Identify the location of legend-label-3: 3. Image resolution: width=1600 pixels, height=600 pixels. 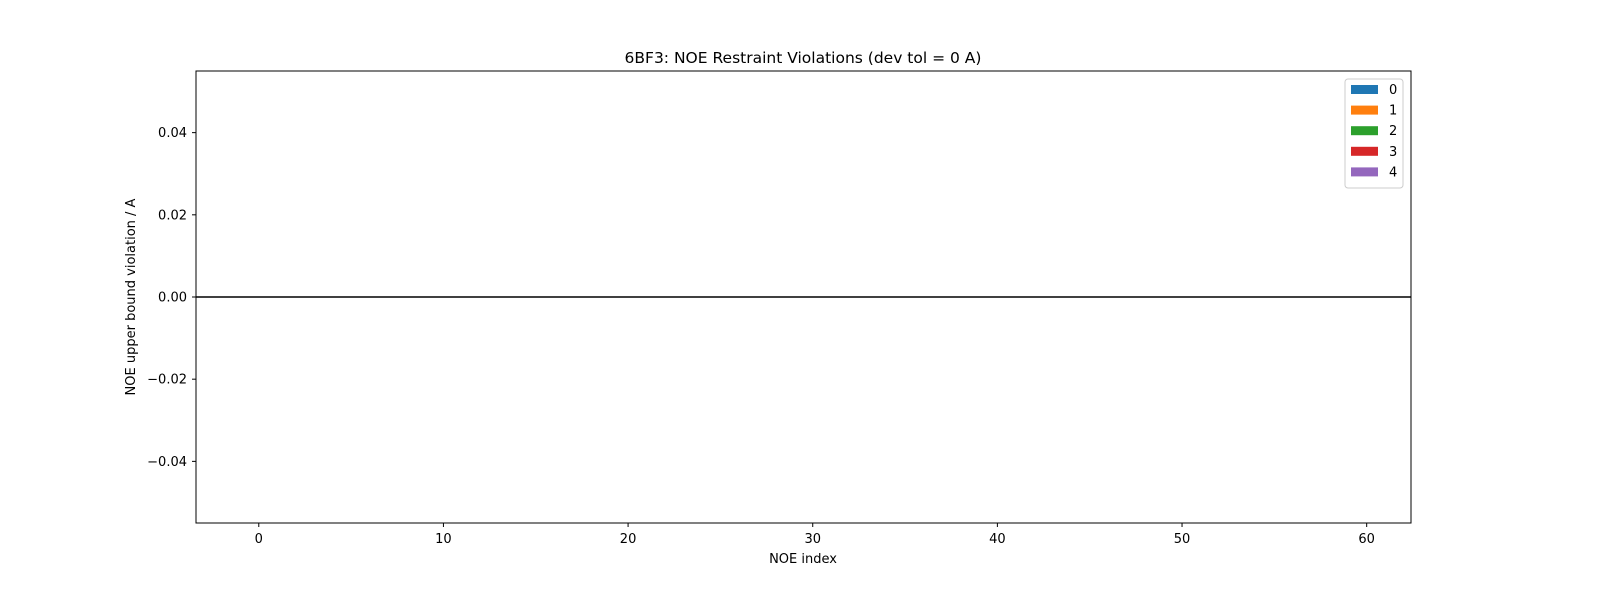
(1393, 152).